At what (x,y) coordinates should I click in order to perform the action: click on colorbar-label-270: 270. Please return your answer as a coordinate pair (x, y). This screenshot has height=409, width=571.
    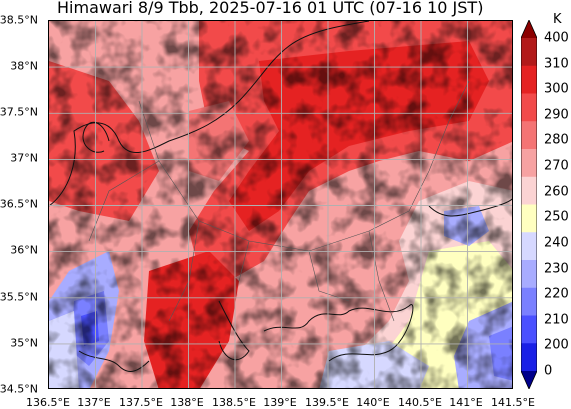
    Looking at the image, I should click on (556, 166).